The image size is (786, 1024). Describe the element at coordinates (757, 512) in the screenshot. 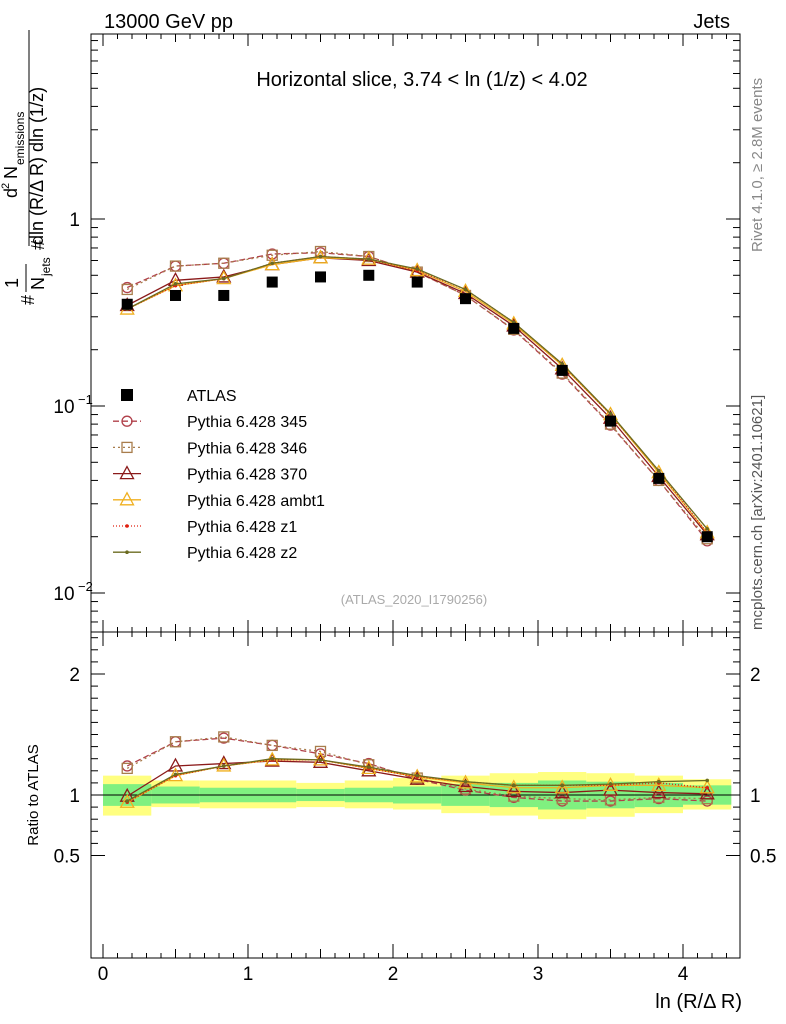

I see `mcplots-label: mcplots.cern.ch [arXiv:2401.10621]` at that location.